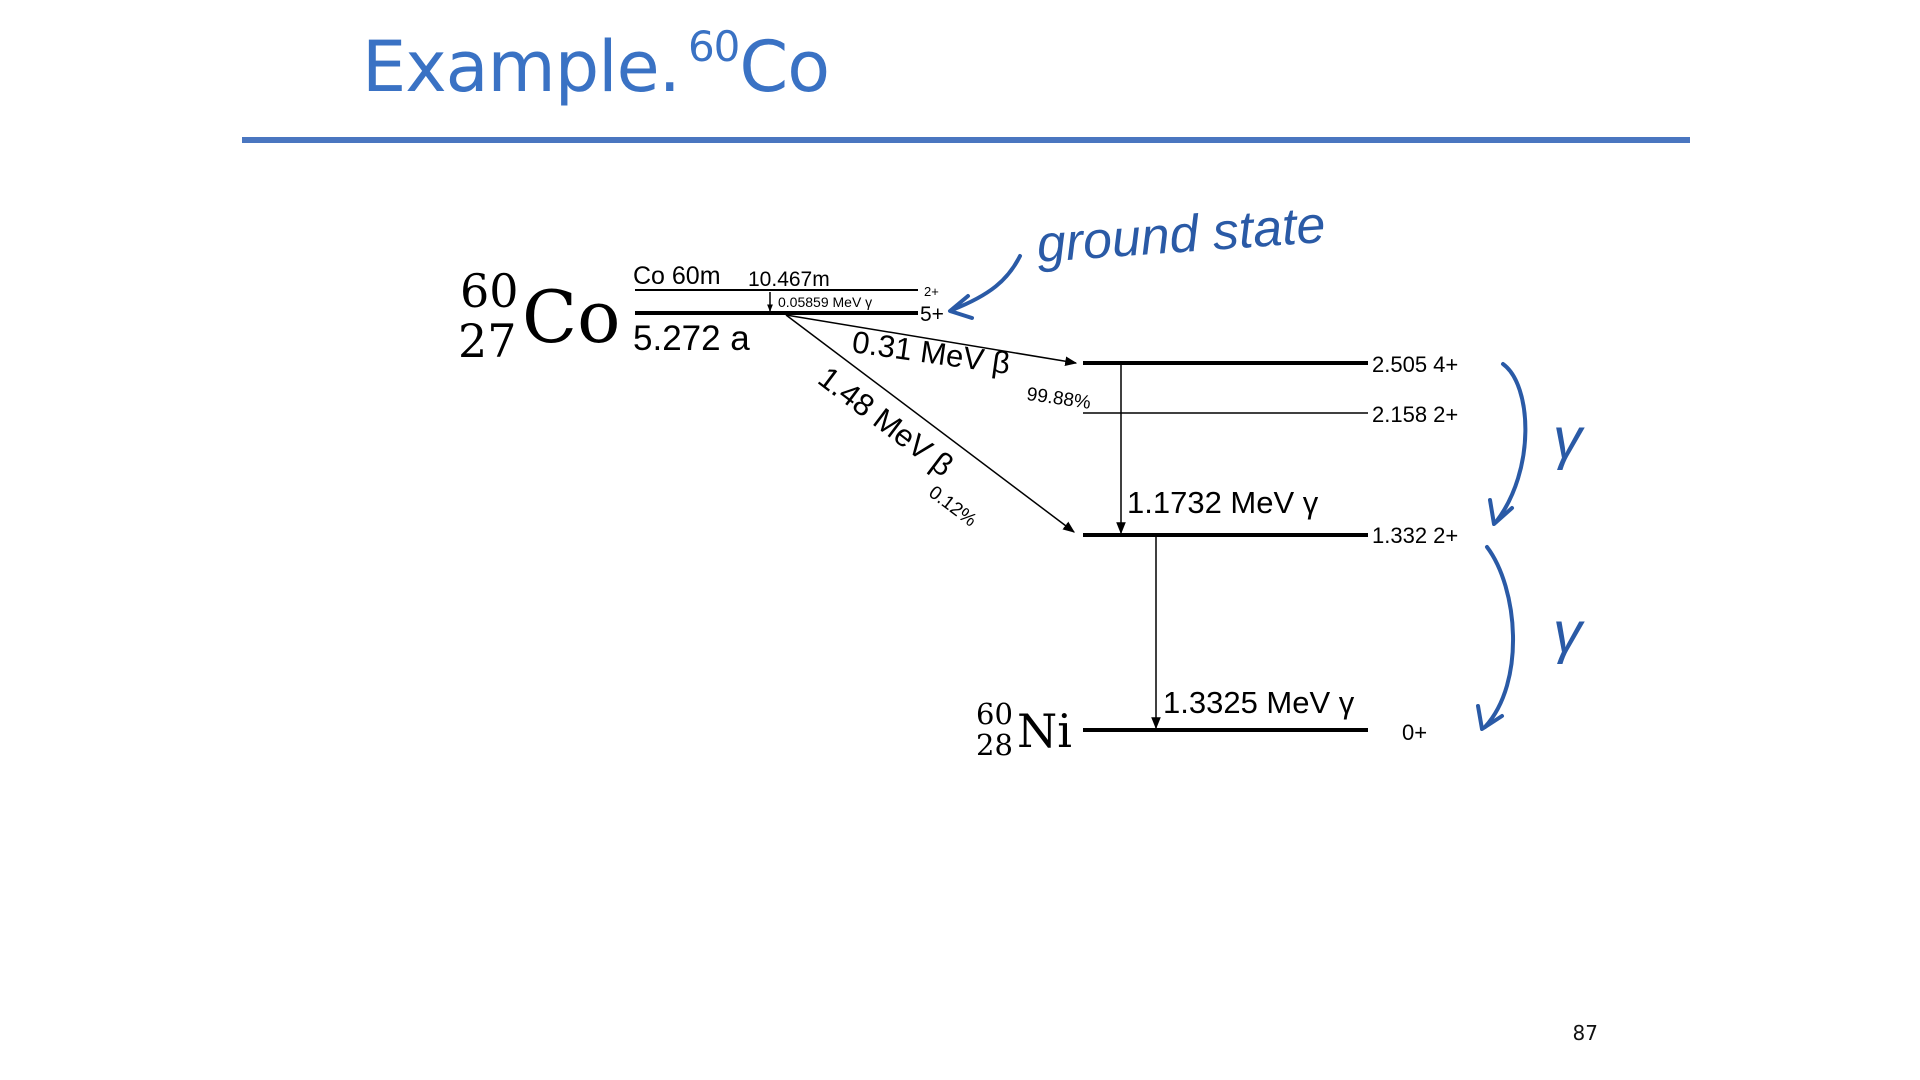  What do you see at coordinates (966, 140) in the screenshot?
I see `title-divider` at bounding box center [966, 140].